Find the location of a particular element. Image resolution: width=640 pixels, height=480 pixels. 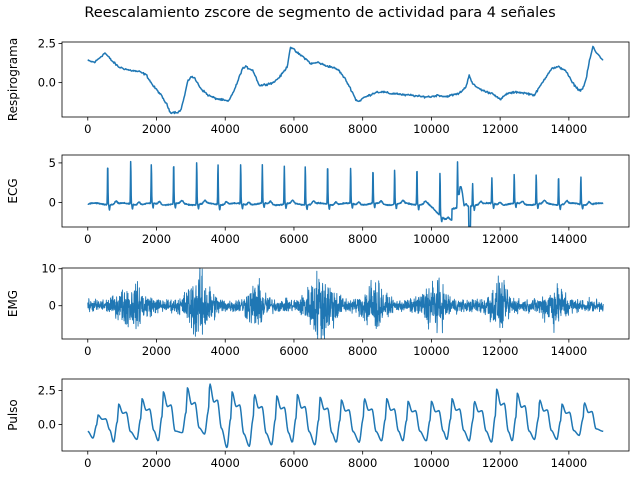

y-axis-label: ECG is located at coordinates (13, 190).